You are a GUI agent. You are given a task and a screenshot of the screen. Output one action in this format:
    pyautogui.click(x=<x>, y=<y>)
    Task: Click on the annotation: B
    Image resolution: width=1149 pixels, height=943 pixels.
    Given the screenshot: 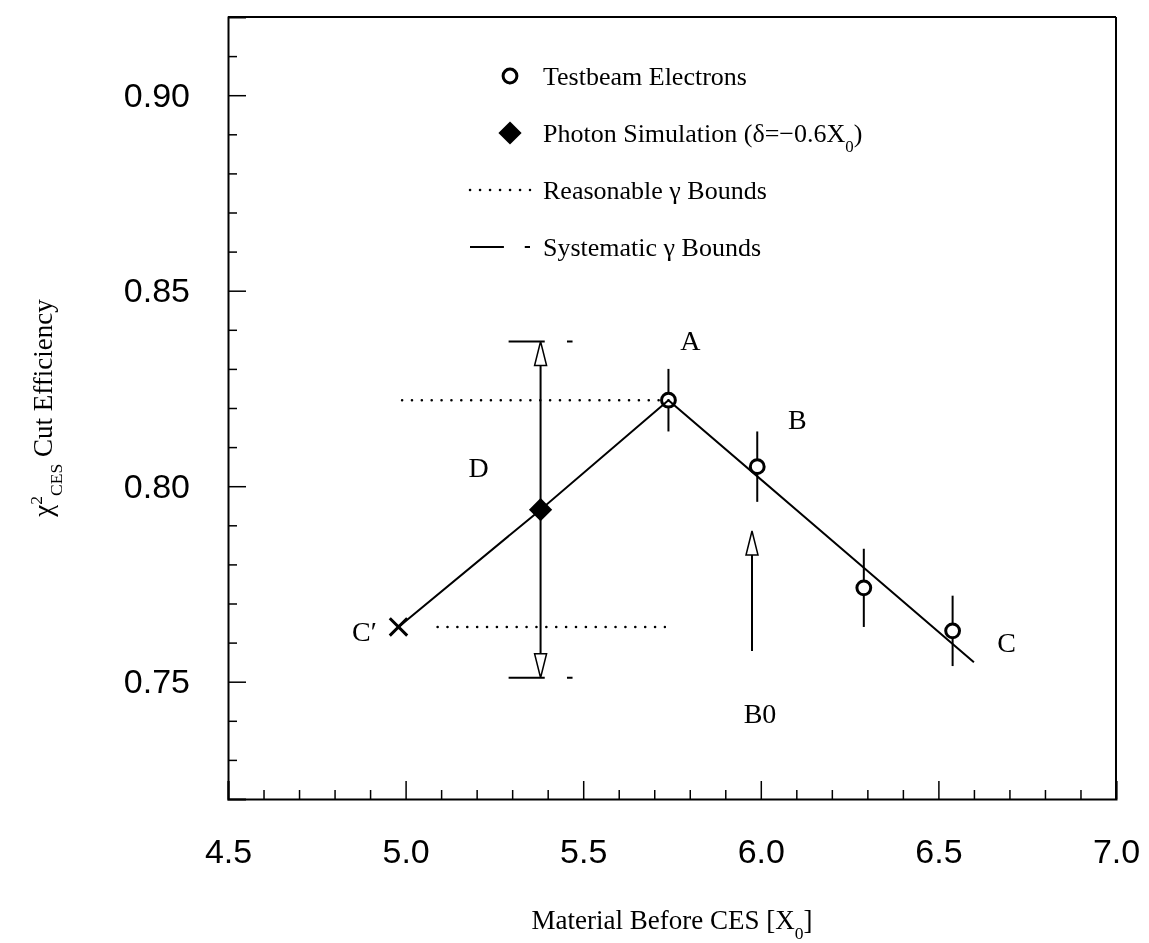 What is the action you would take?
    pyautogui.click(x=797, y=419)
    